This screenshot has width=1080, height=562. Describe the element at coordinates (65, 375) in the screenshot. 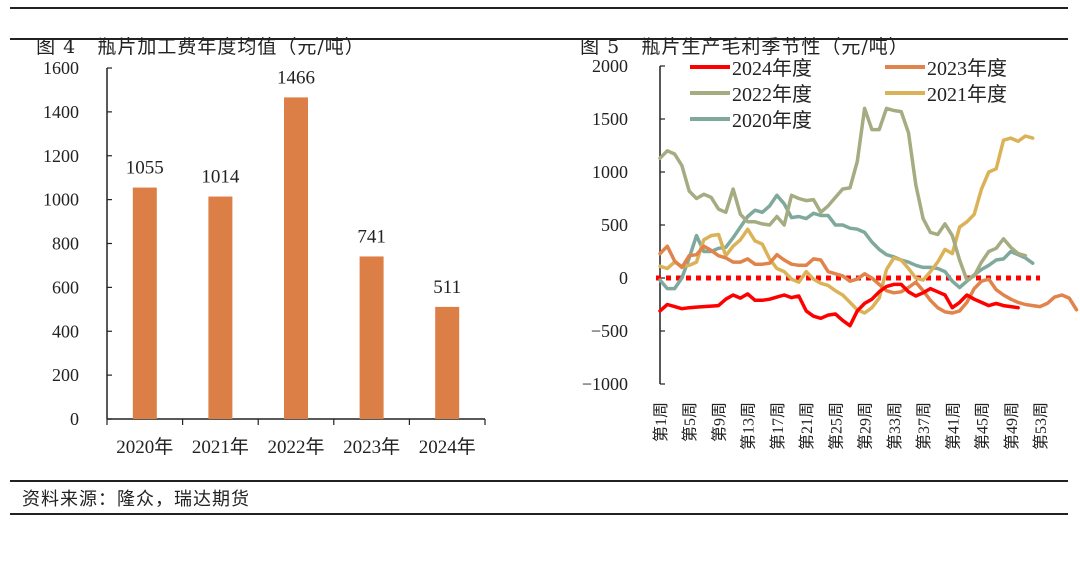

I see `bar-y-tick-label: 200` at that location.